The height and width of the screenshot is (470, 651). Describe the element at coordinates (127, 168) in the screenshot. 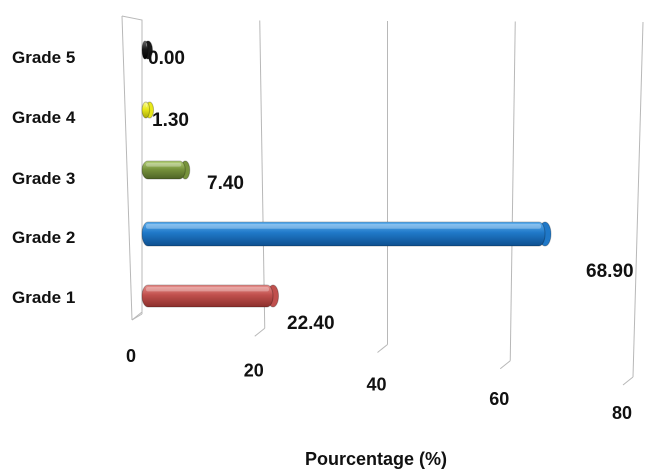

I see `wall-left-edge` at that location.